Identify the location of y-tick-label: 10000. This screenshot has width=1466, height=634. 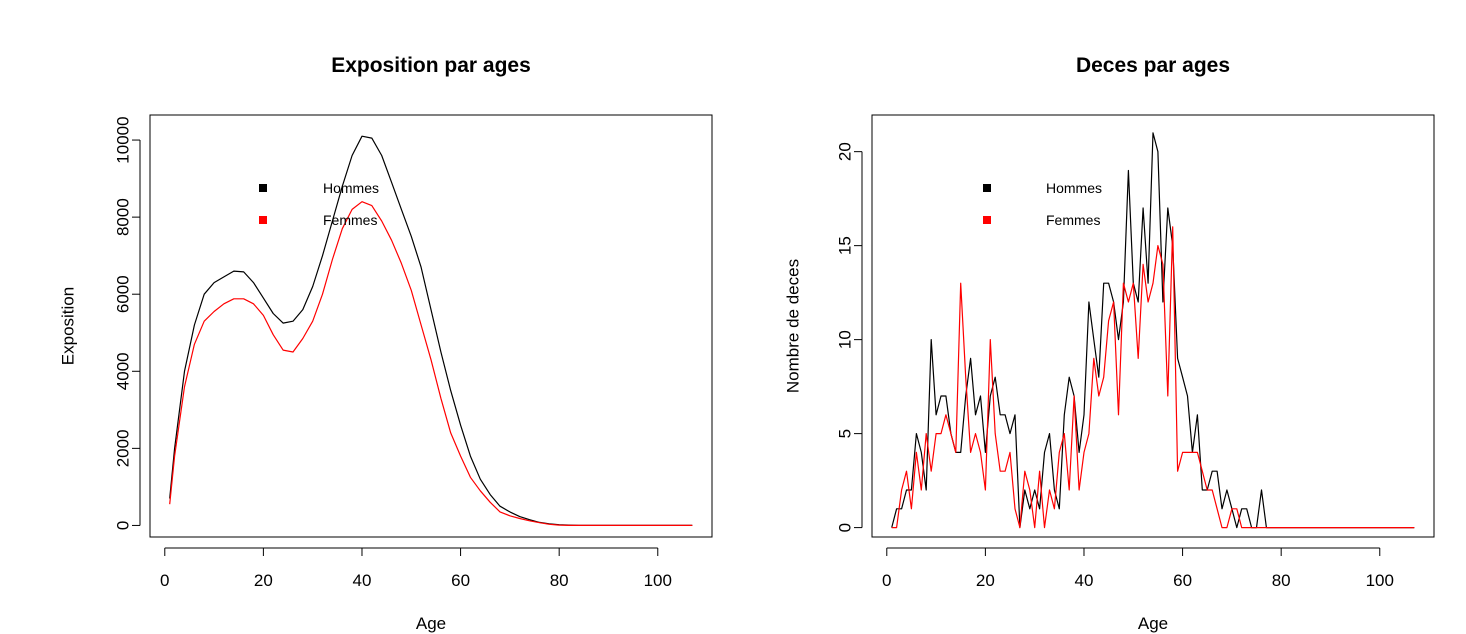
(123, 139).